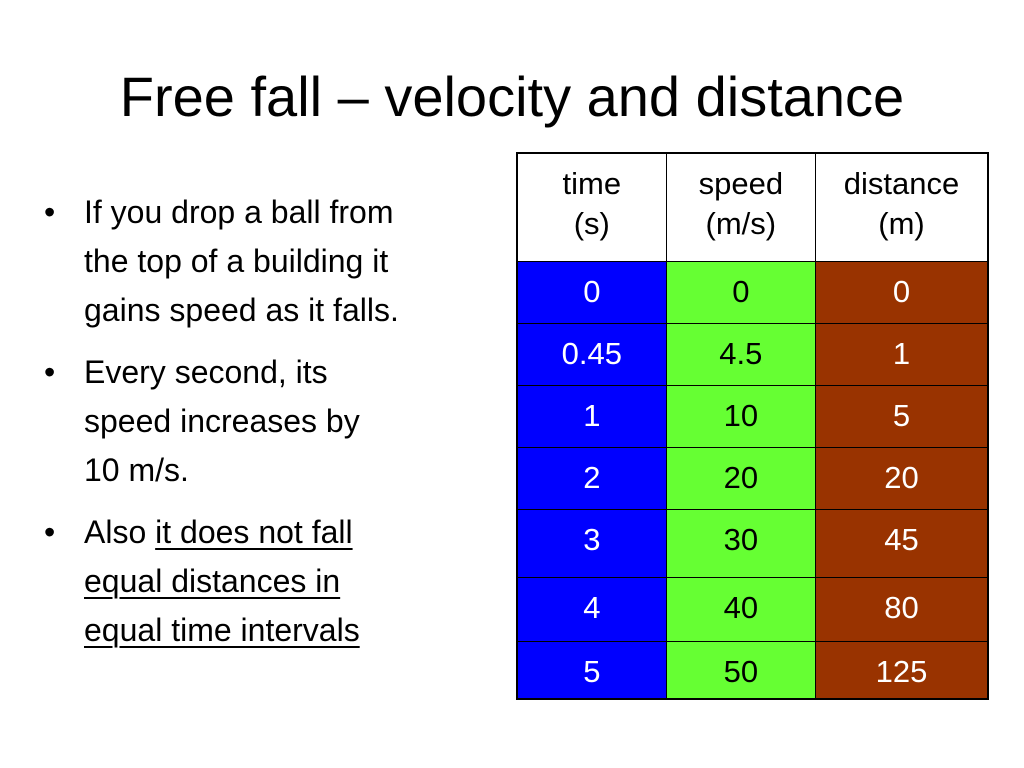 This screenshot has width=1024, height=768. Describe the element at coordinates (741, 223) in the screenshot. I see `header-speed-unit: (m/s)` at that location.